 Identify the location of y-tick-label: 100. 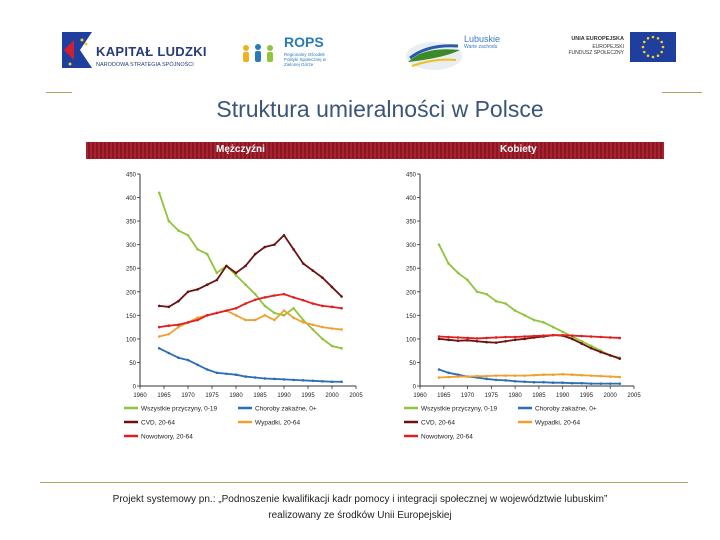
(411, 340).